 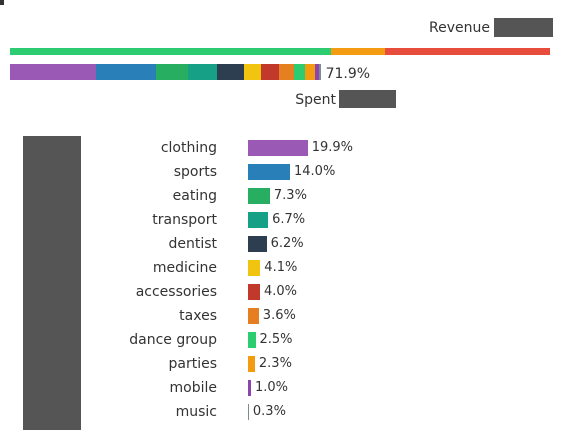 I want to click on category-value-label: 14.0%, so click(x=315, y=171).